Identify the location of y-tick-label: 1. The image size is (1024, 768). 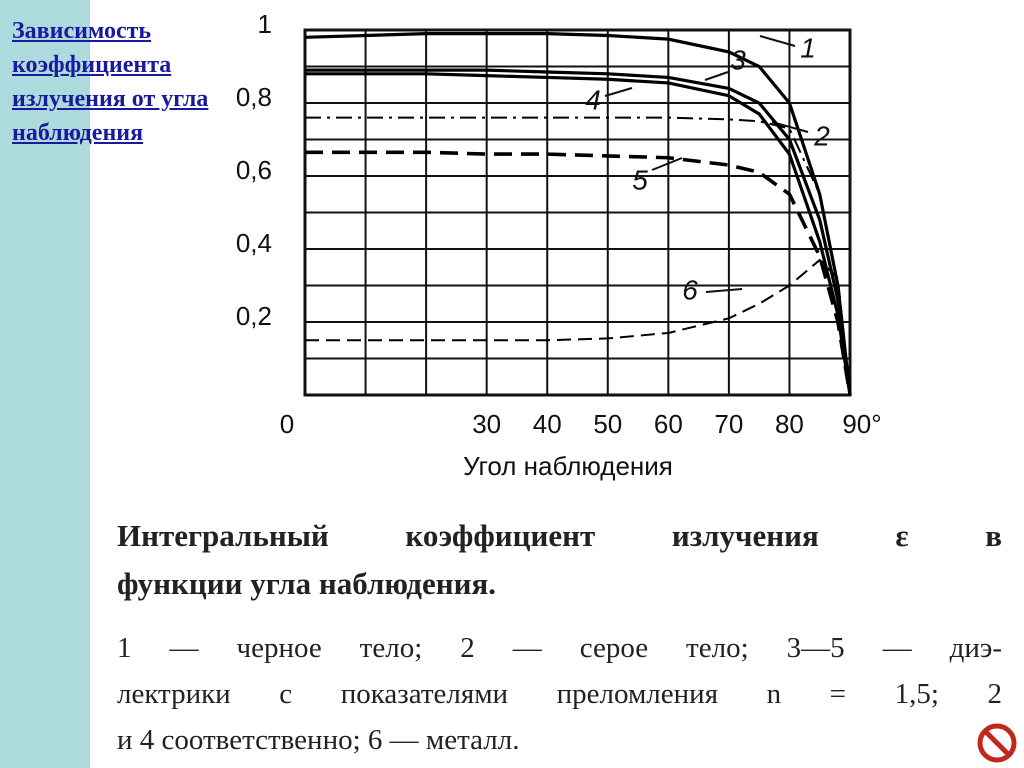
(265, 24).